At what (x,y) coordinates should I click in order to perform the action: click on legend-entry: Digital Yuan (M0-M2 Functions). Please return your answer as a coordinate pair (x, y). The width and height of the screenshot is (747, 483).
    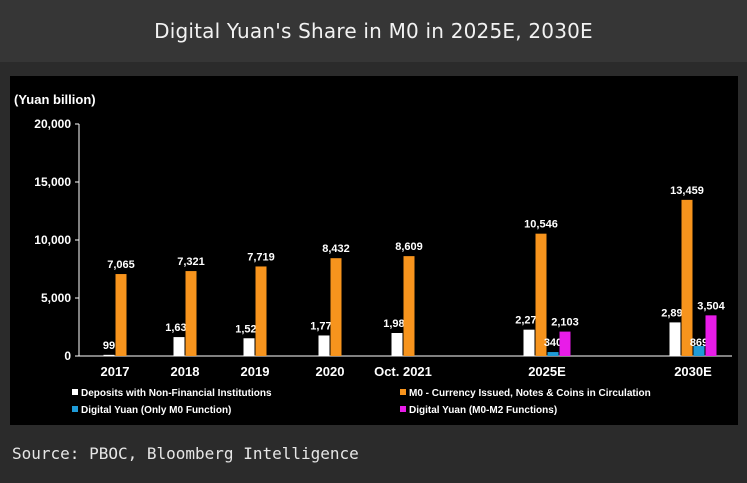
    Looking at the image, I should click on (483, 410).